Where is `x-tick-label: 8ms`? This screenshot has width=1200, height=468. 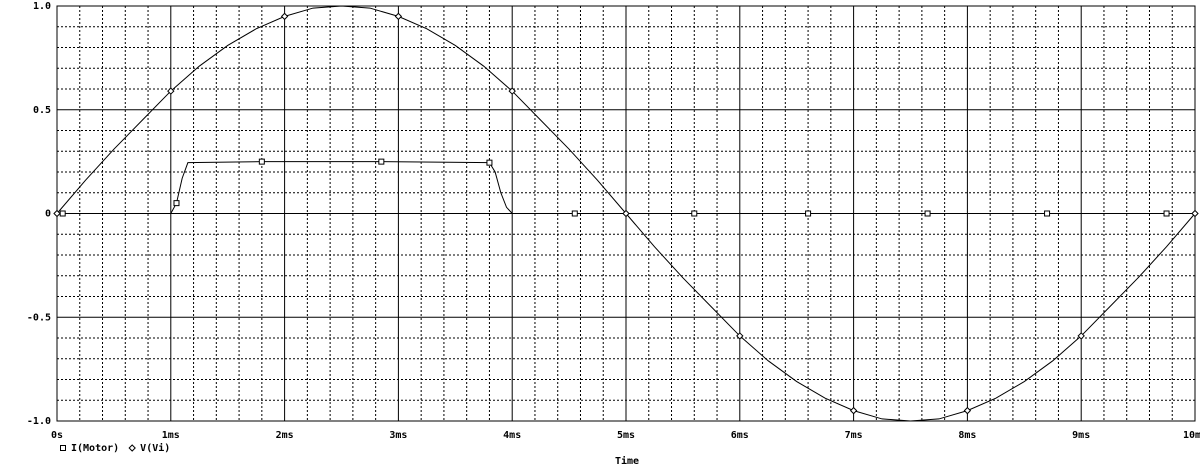 x-tick-label: 8ms is located at coordinates (967, 435).